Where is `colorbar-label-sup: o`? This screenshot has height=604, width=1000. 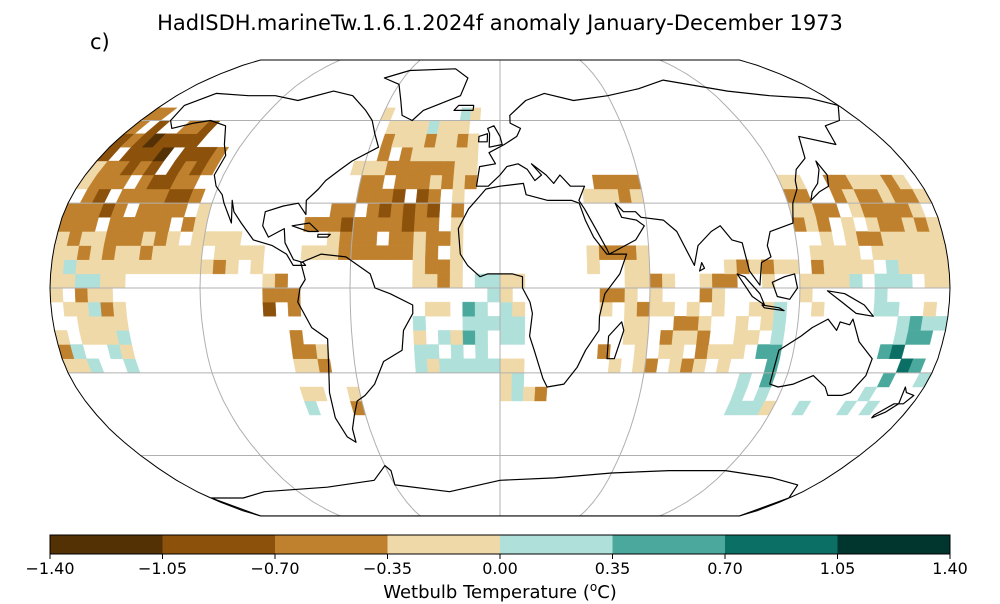 colorbar-label-sup: o is located at coordinates (593, 587).